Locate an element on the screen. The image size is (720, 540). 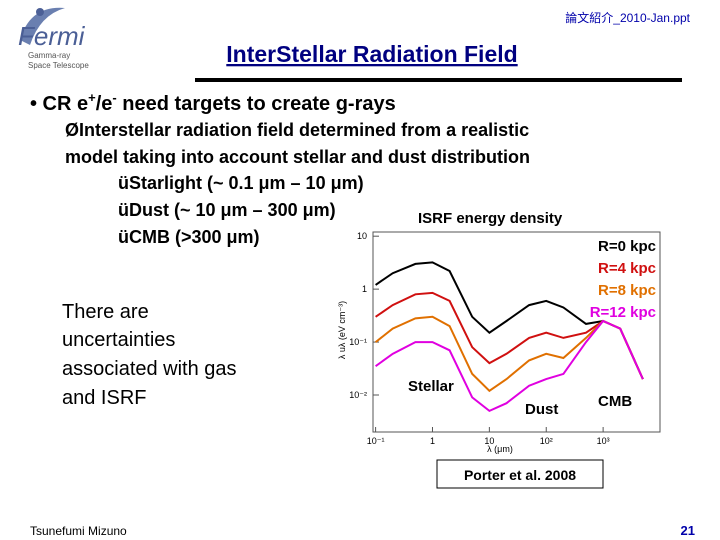
bullet-text: /e is located at coordinates (104, 104).